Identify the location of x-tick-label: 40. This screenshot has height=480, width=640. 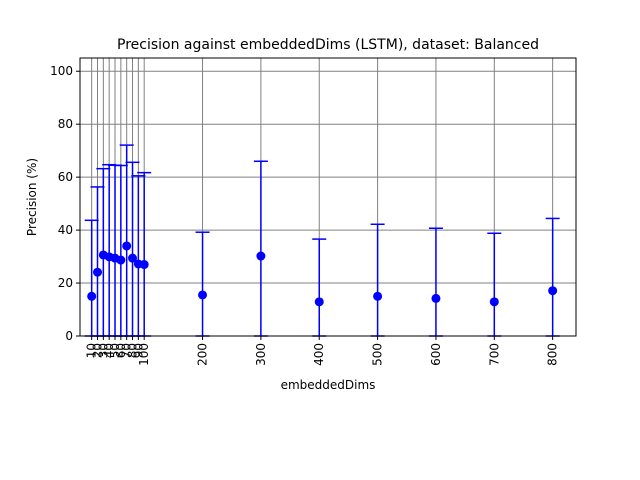
(109, 350).